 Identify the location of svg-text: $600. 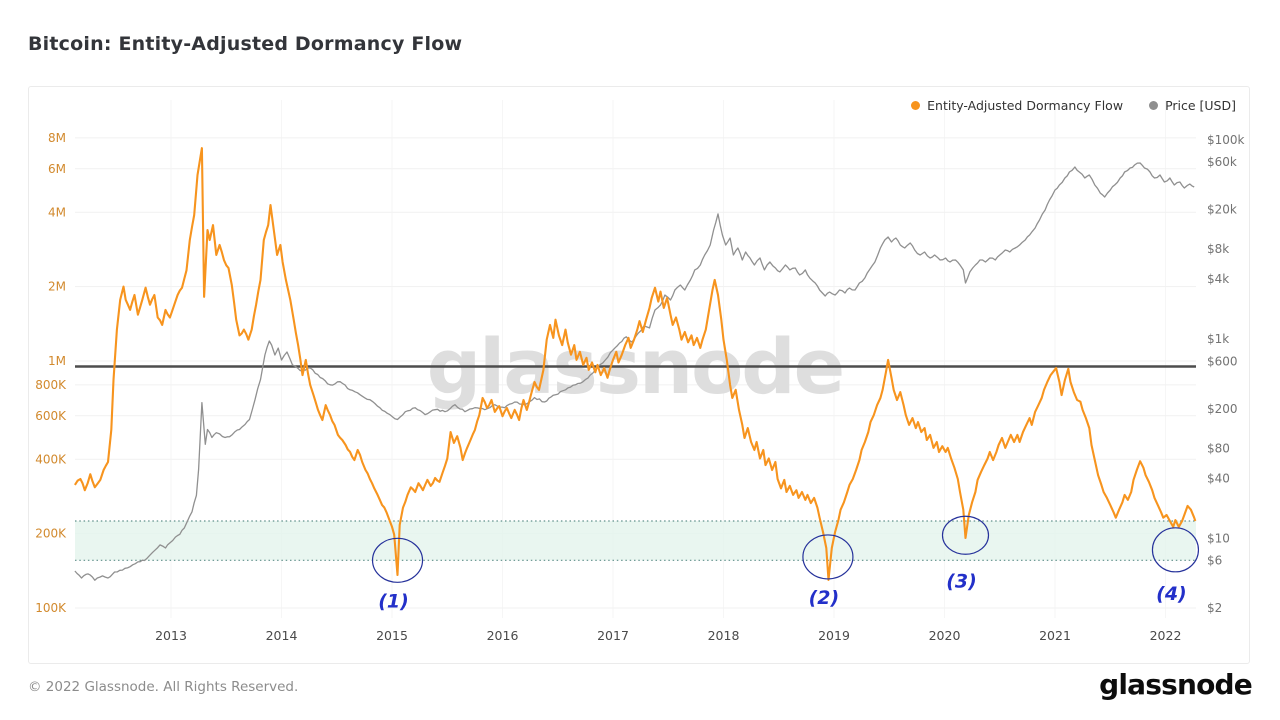
(1222, 361).